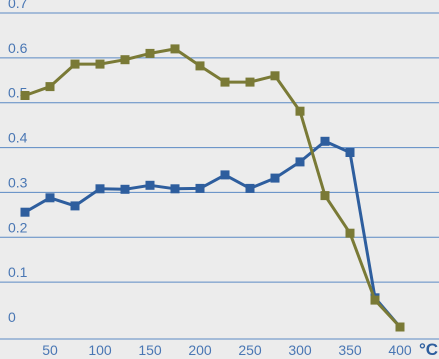 This screenshot has height=359, width=439. What do you see at coordinates (12, 317) in the screenshot?
I see `y-tick-label: 0` at bounding box center [12, 317].